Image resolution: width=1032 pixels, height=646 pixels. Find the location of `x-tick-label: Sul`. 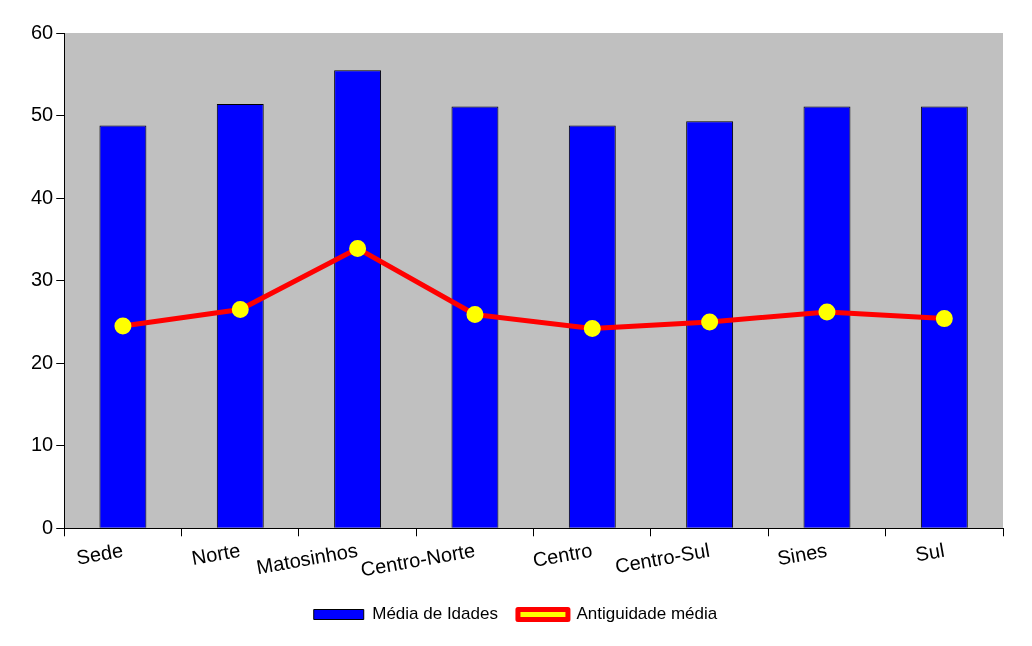

x-tick-label: Sul is located at coordinates (929, 552).